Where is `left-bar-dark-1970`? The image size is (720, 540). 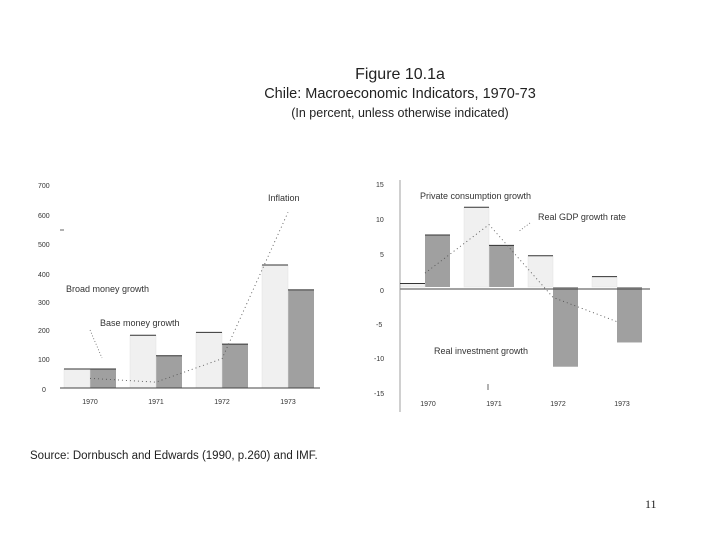
left-bar-dark-1970 is located at coordinates (103, 378).